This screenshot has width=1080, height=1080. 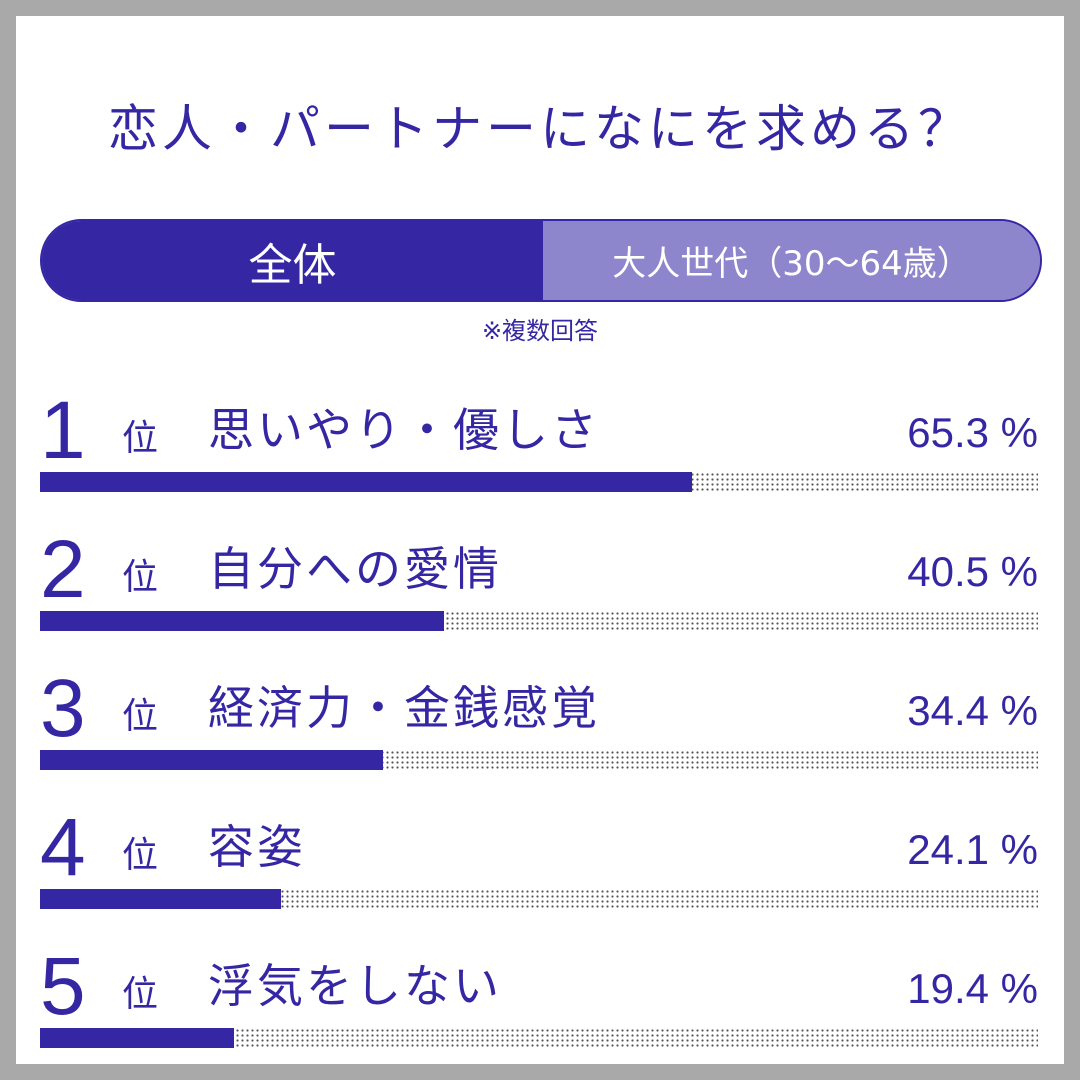 I want to click on category-label: 容姿, so click(x=257, y=847).